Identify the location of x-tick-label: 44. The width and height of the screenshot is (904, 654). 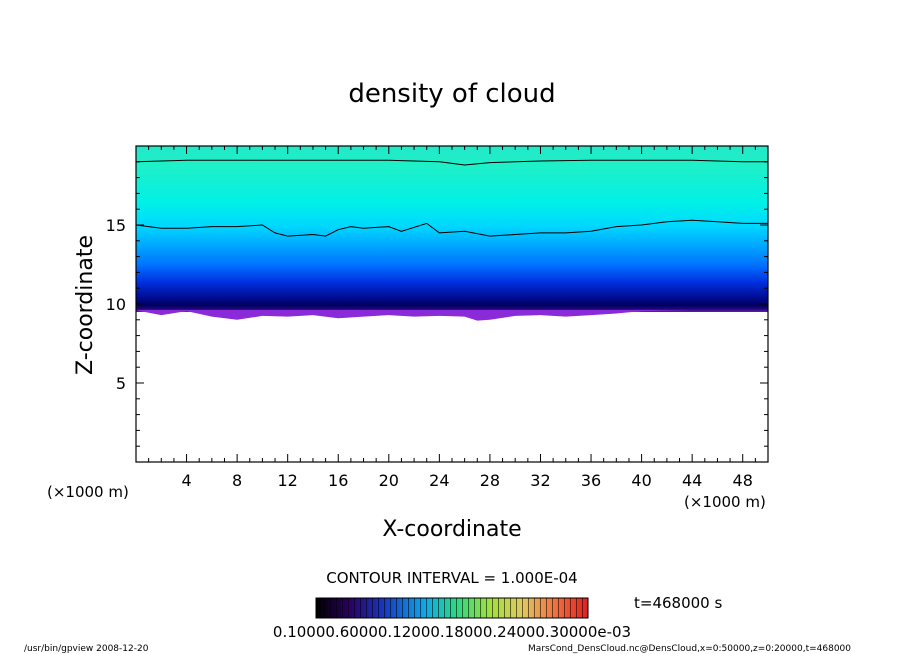
(692, 480).